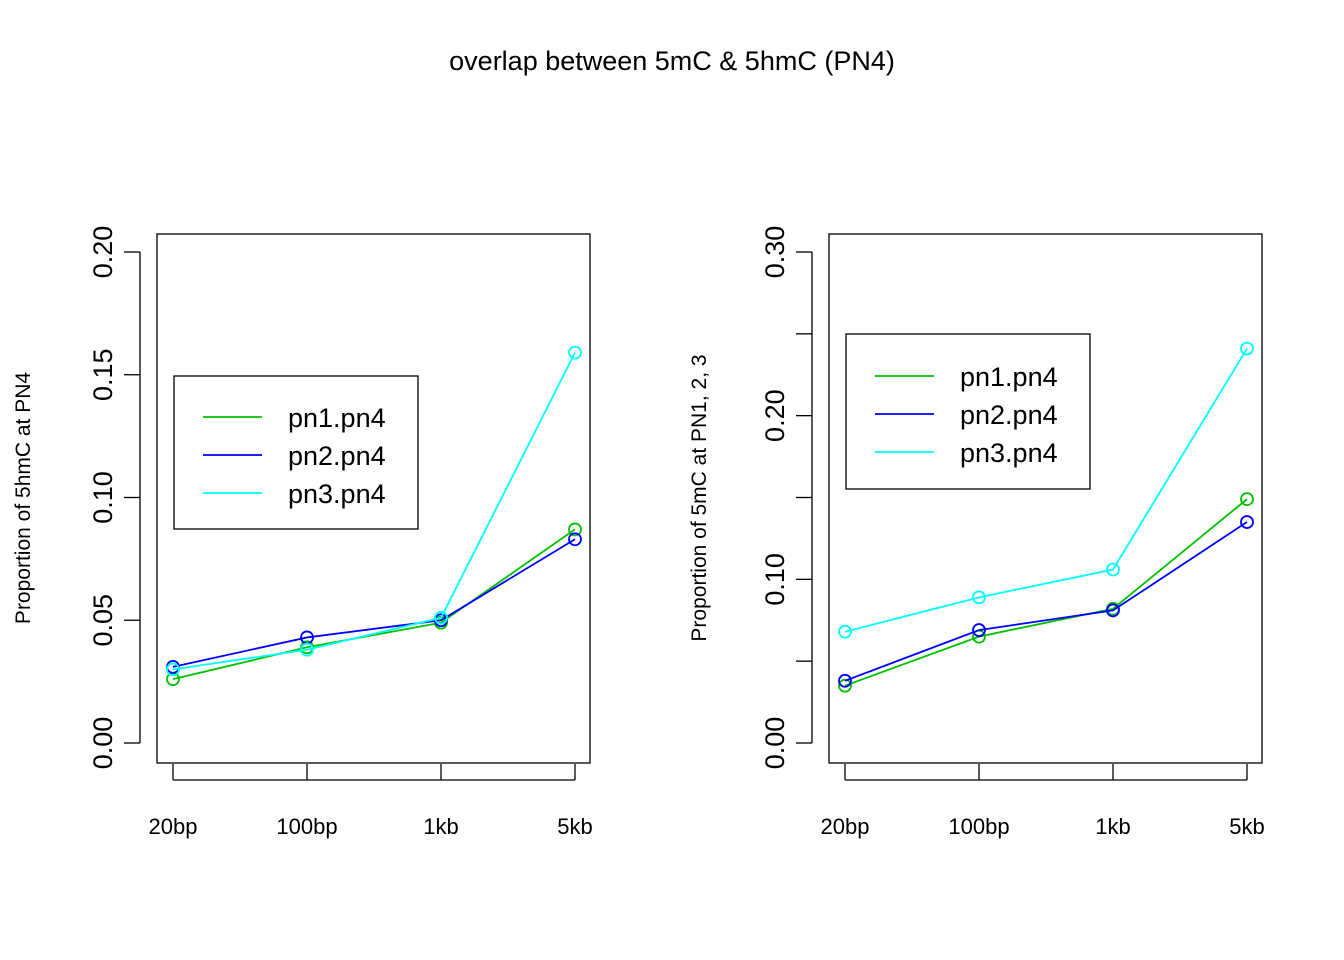 The width and height of the screenshot is (1344, 960). Describe the element at coordinates (775, 252) in the screenshot. I see `y-tick-label: 0.30` at that location.